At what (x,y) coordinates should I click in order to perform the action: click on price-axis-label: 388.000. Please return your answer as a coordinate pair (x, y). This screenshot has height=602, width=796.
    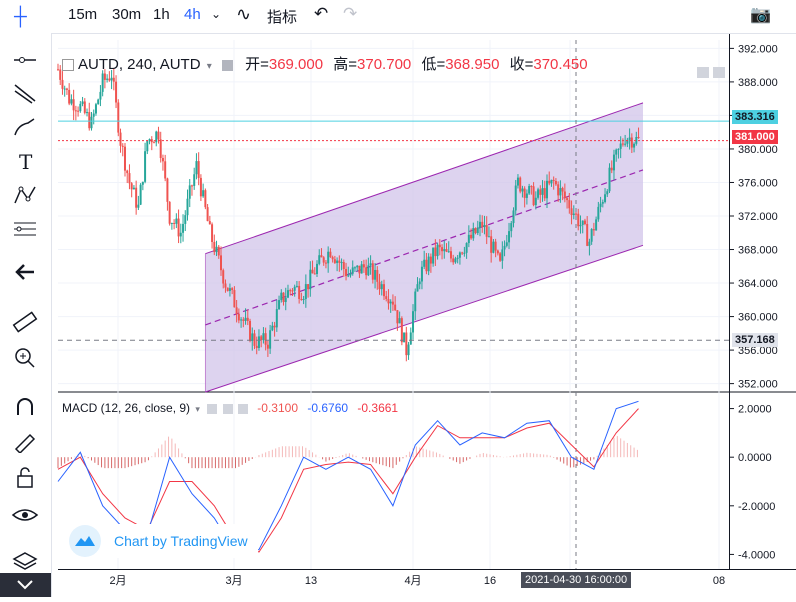
    Looking at the image, I should click on (758, 83).